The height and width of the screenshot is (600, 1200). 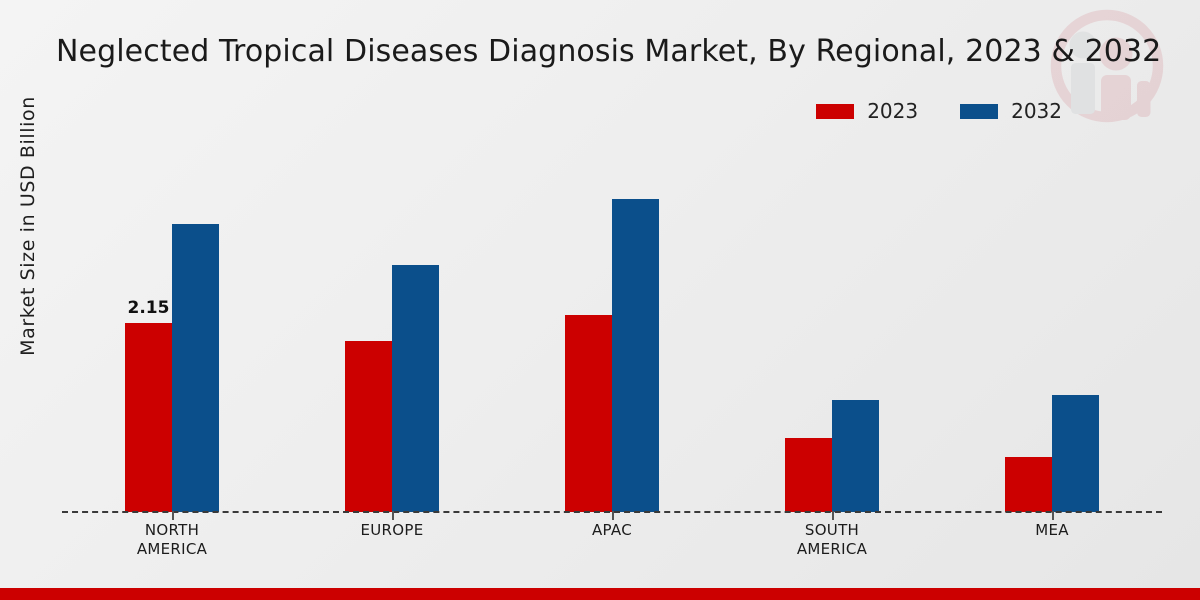 I want to click on bar-mea-2023, so click(x=1028, y=484).